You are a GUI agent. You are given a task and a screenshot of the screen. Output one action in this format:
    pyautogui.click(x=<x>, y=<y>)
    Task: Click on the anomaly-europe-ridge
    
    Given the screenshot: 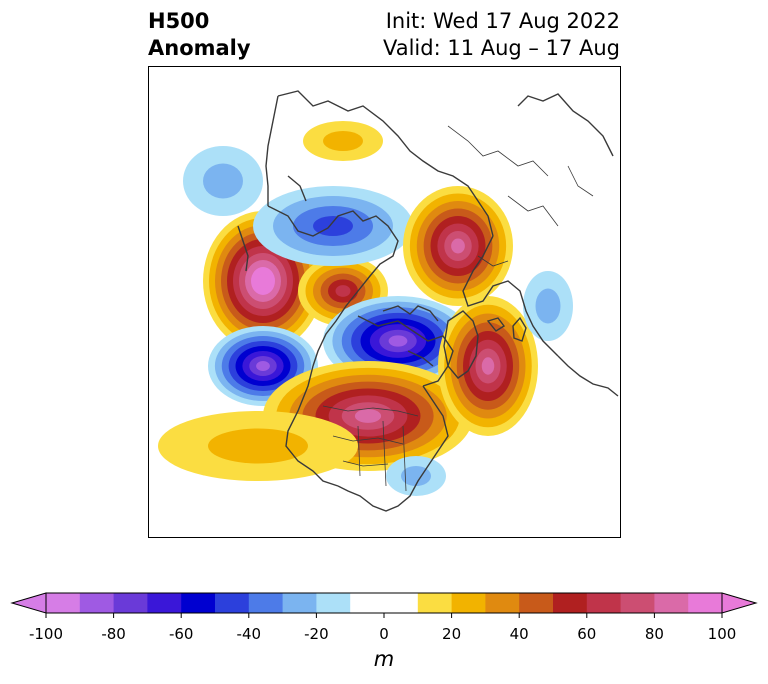 What is the action you would take?
    pyautogui.click(x=458, y=246)
    